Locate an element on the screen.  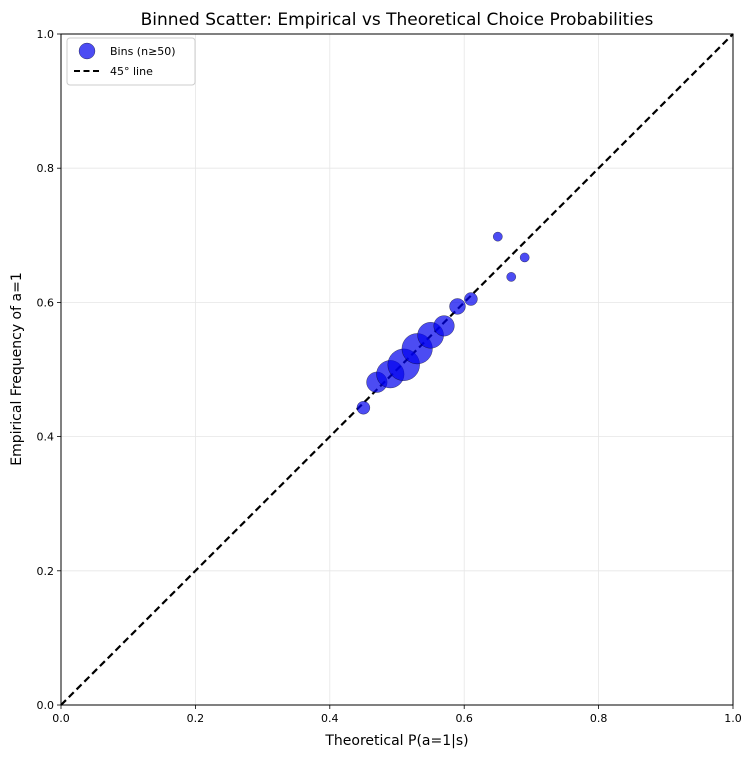
legend-box is located at coordinates (131, 61).